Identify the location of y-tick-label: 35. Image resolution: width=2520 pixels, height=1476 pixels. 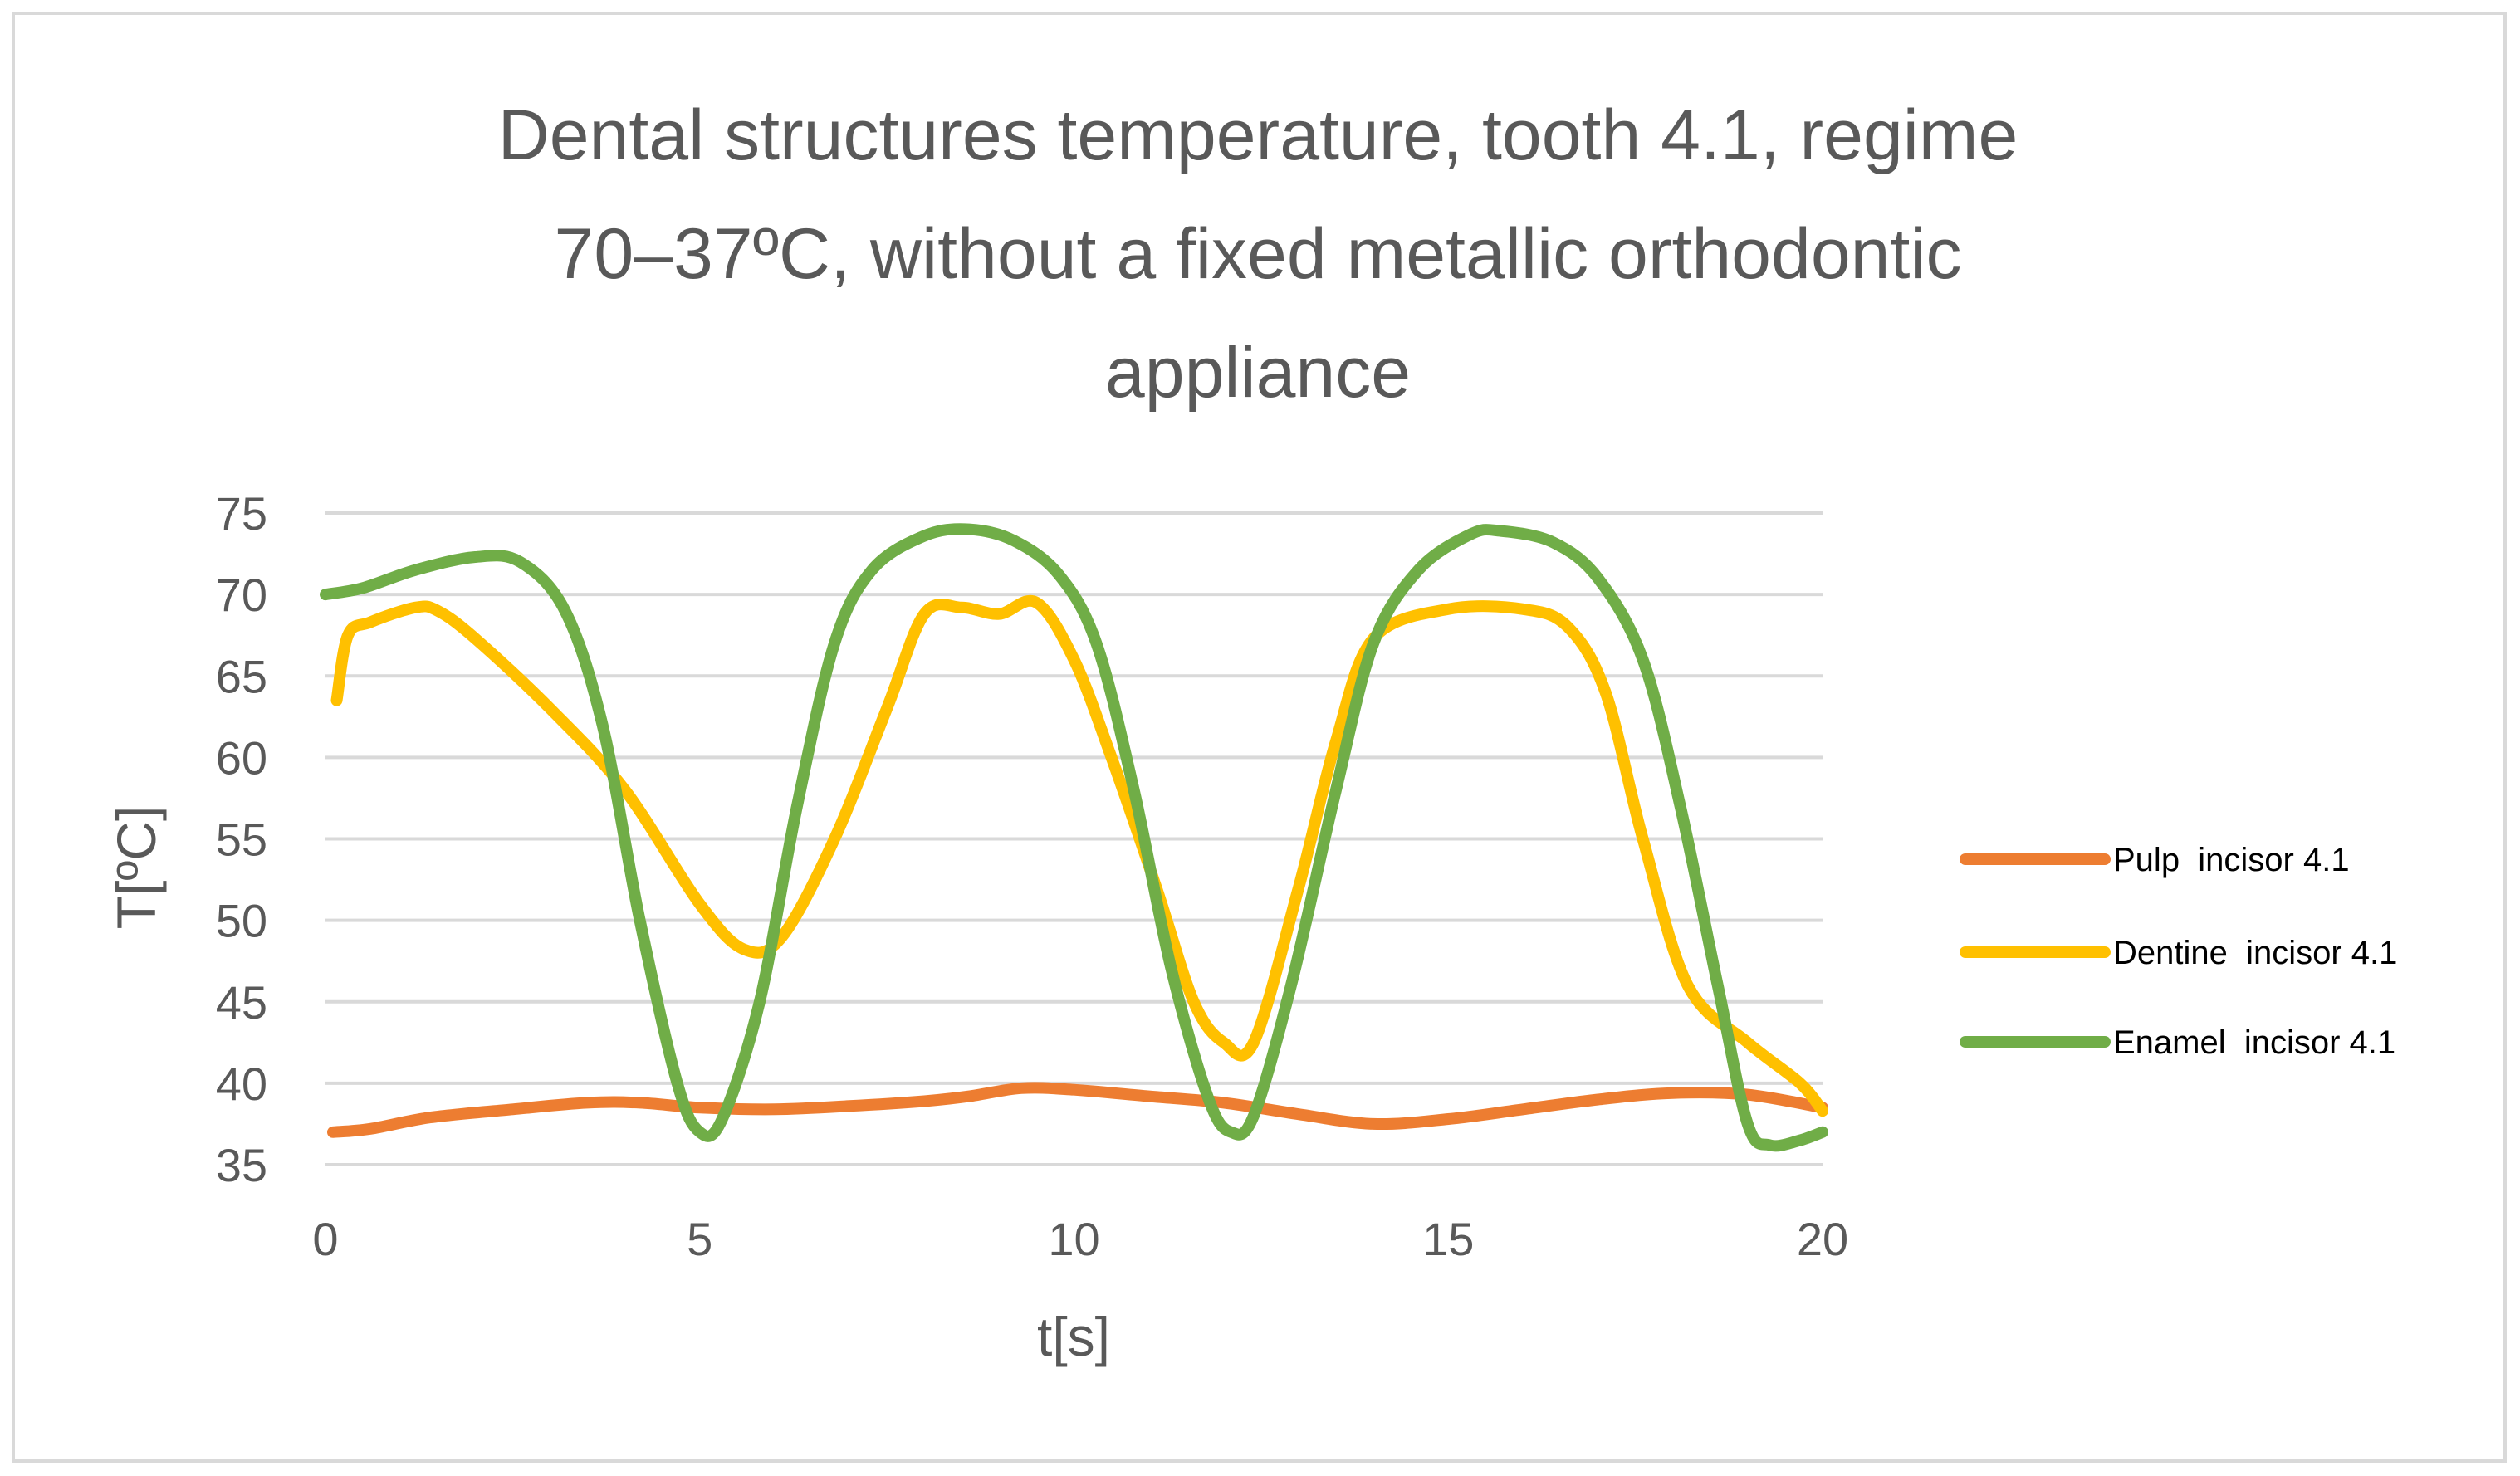
(241, 1165).